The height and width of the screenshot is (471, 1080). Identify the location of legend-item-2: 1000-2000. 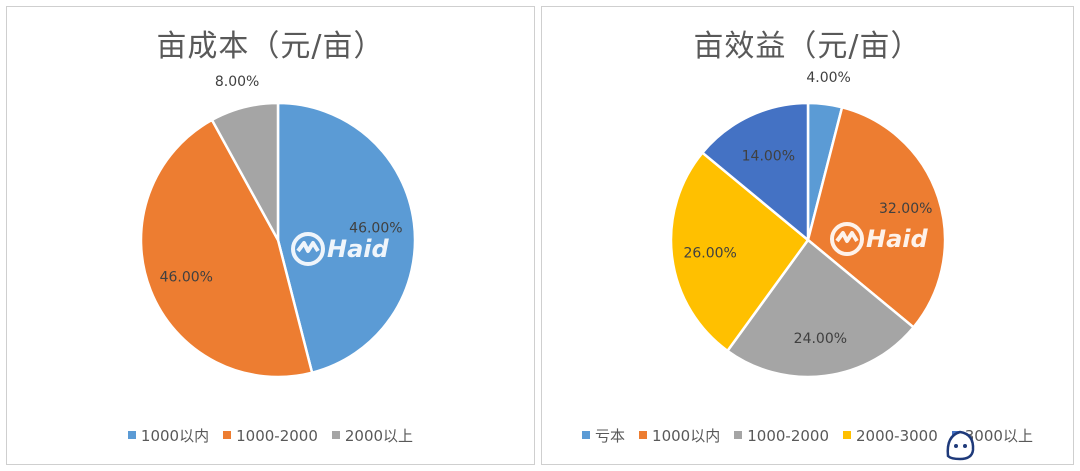
(270, 436).